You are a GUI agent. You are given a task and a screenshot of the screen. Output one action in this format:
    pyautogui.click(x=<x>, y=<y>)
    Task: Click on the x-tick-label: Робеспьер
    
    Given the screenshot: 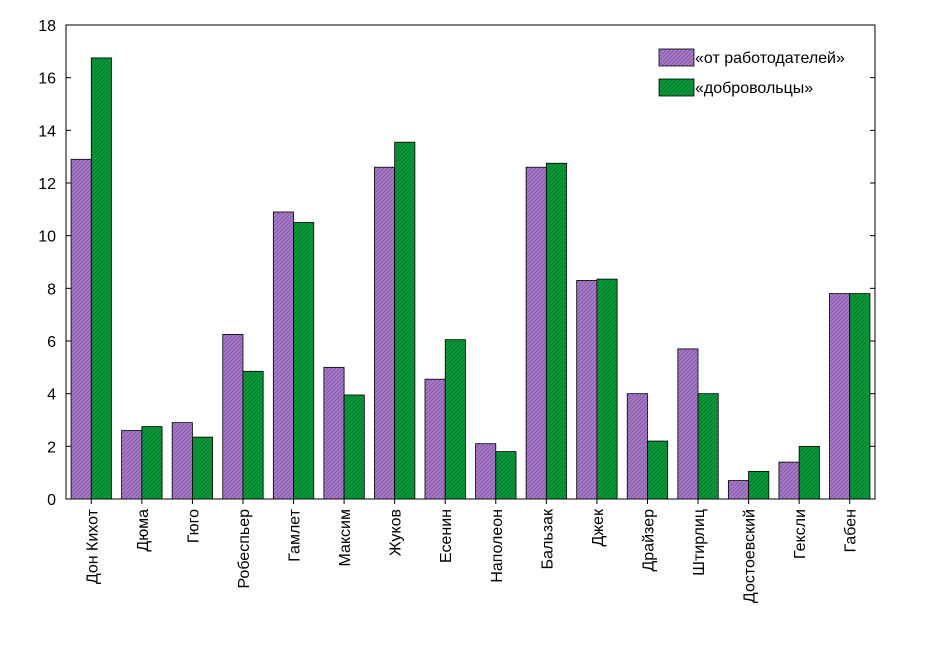 What is the action you would take?
    pyautogui.click(x=244, y=549)
    